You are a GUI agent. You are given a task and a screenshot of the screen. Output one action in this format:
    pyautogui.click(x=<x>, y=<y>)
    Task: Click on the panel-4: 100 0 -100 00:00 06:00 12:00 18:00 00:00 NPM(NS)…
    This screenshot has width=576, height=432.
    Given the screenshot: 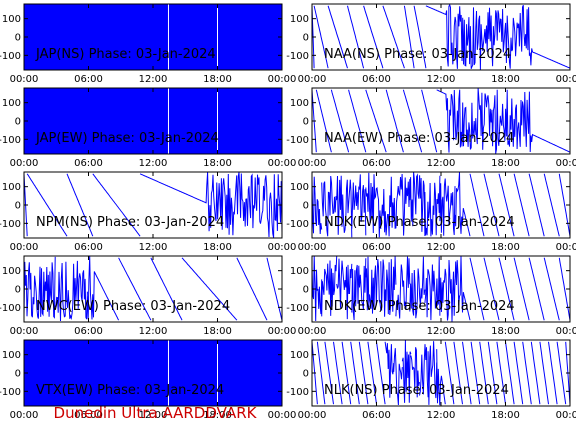 What is the action you would take?
    pyautogui.click(x=148, y=212)
    